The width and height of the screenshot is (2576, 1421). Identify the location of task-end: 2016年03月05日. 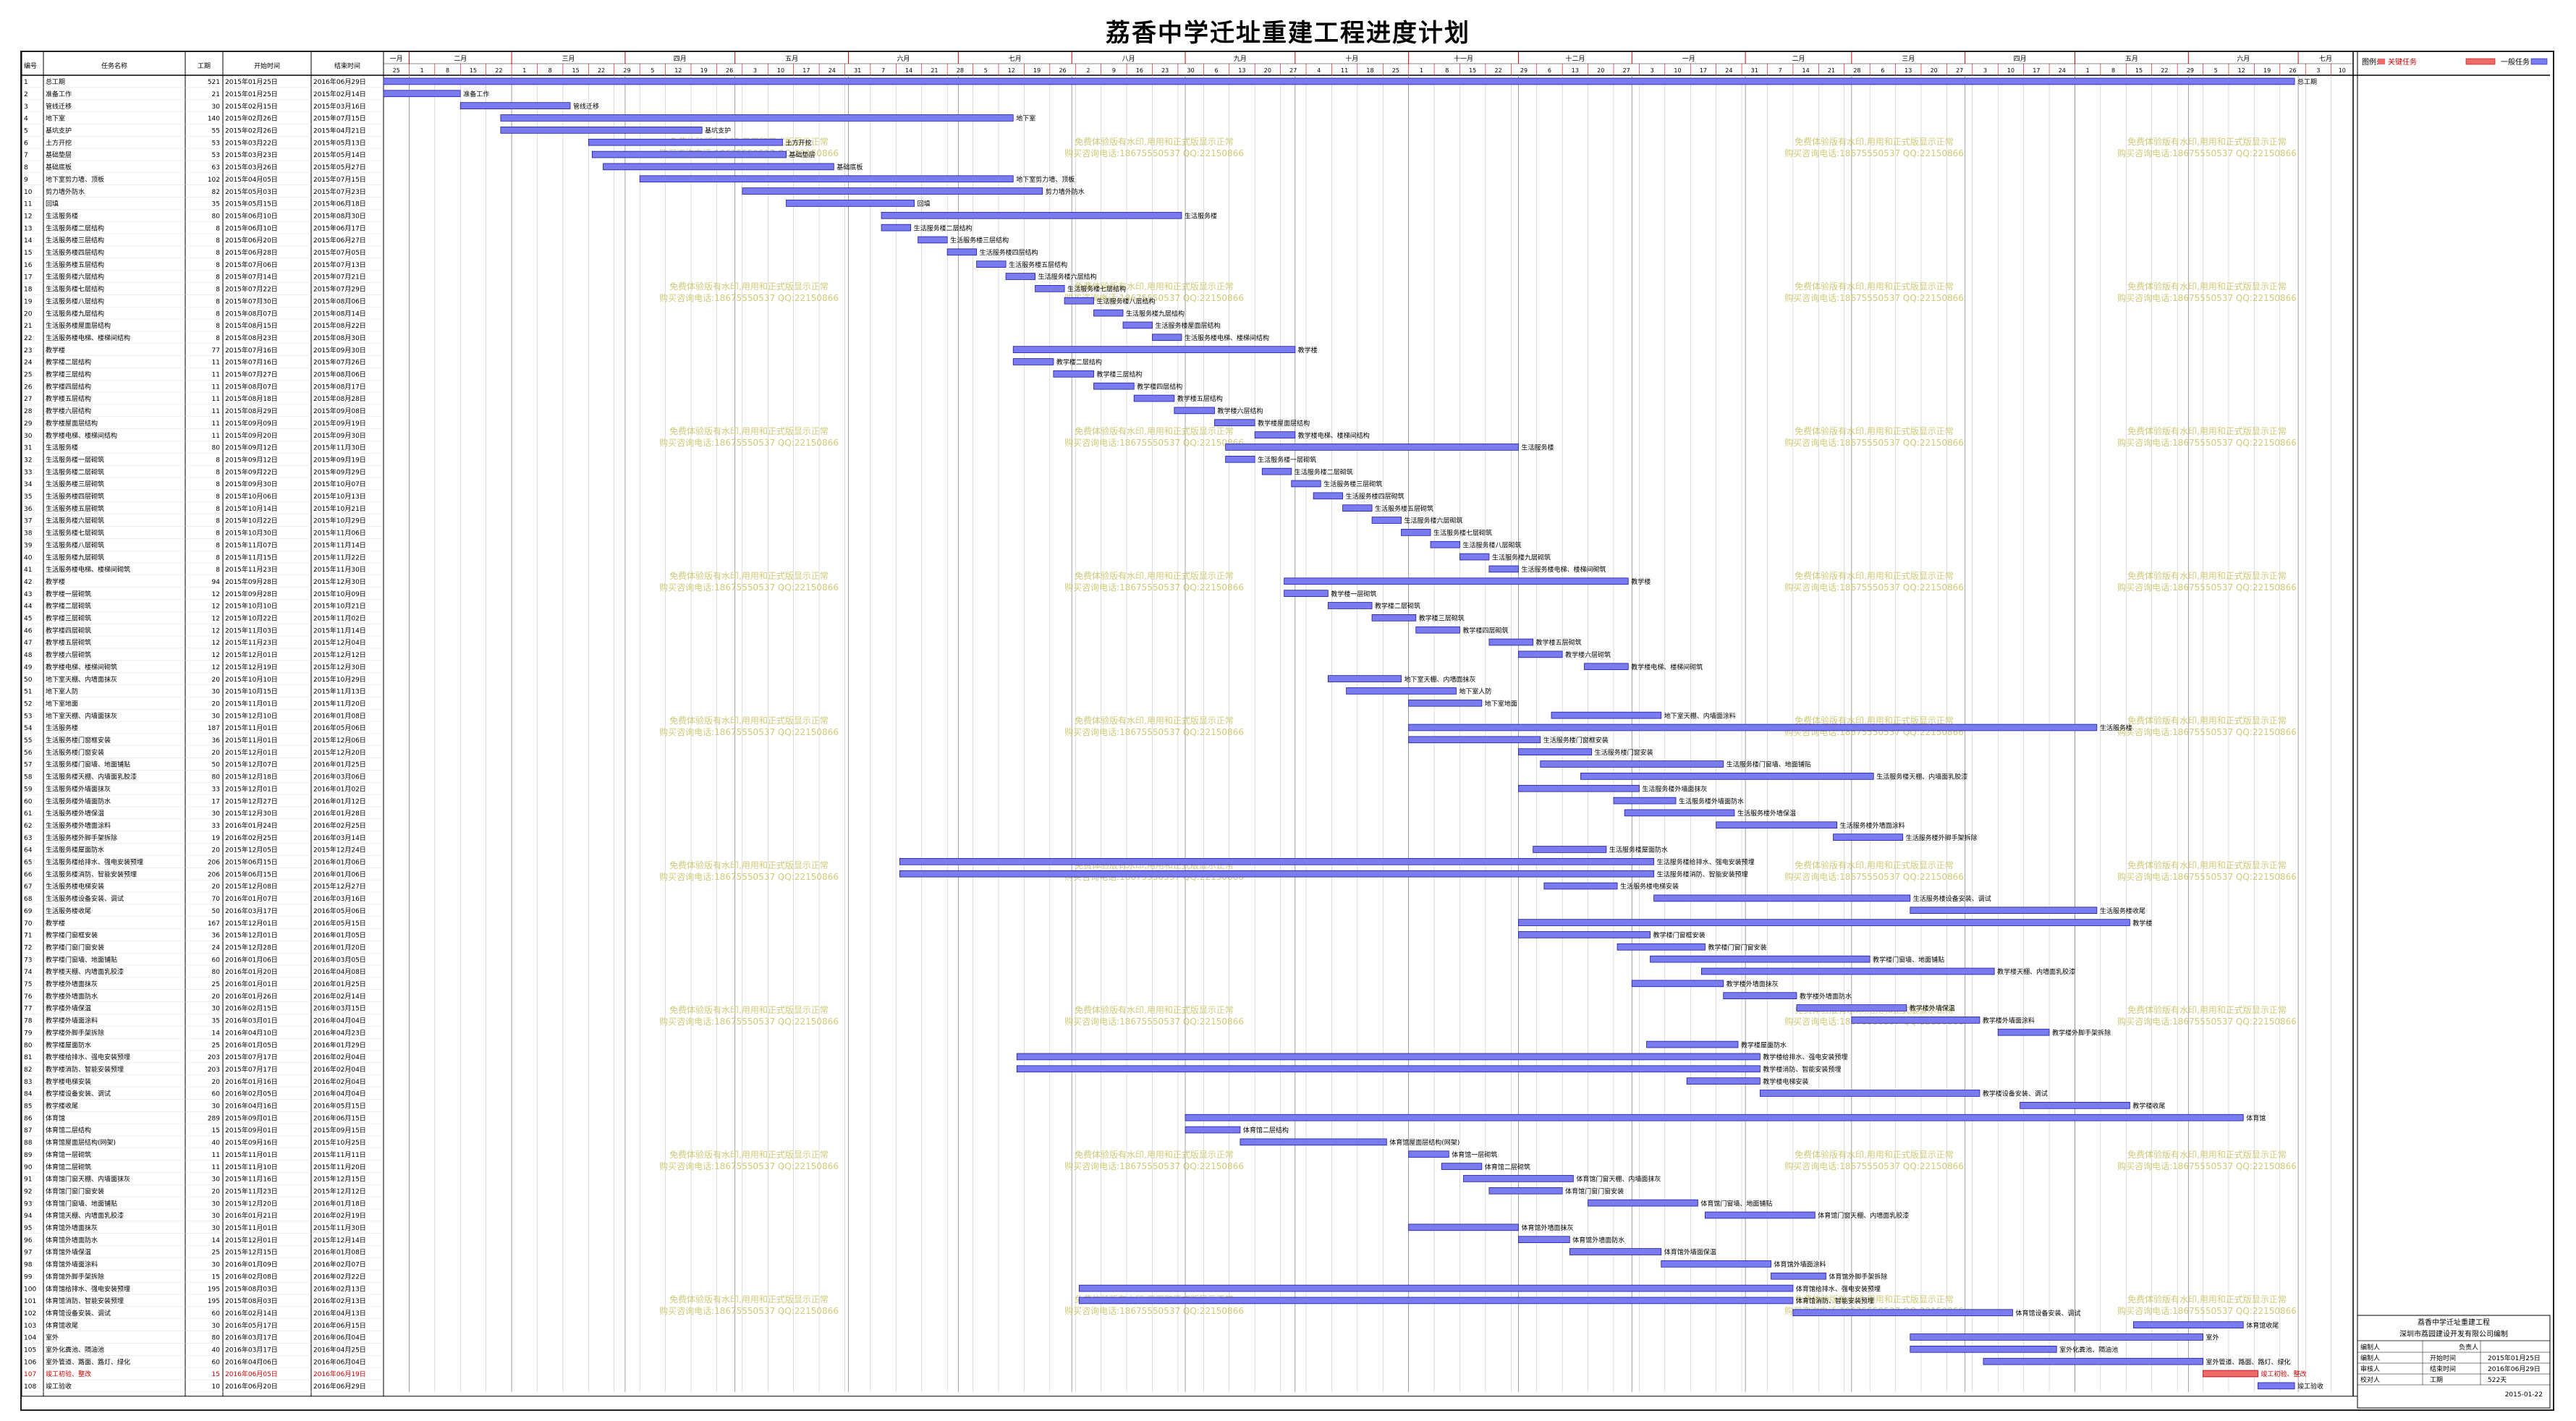
(339, 959).